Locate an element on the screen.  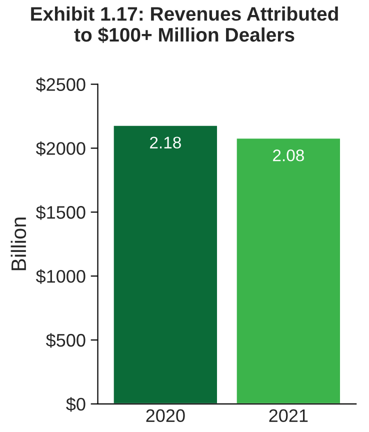
y-tick-label: $1500 is located at coordinates (61, 212).